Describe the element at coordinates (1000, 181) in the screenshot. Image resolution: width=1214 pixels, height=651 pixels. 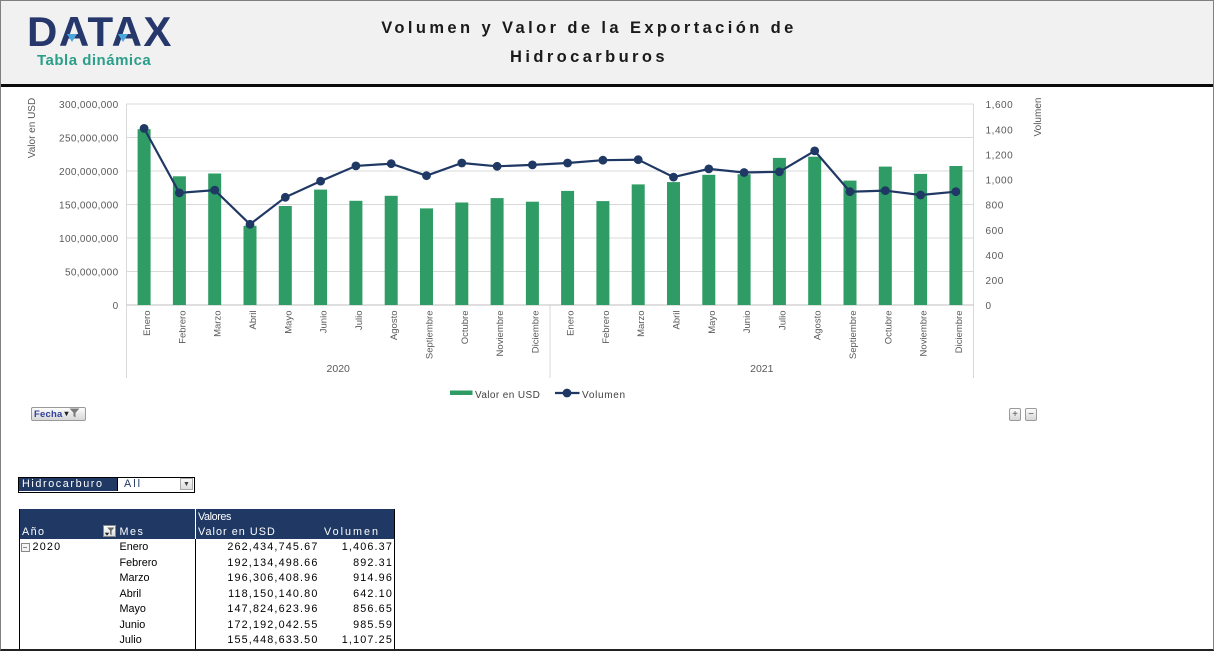
I see `svg-text: 1,000` at that location.